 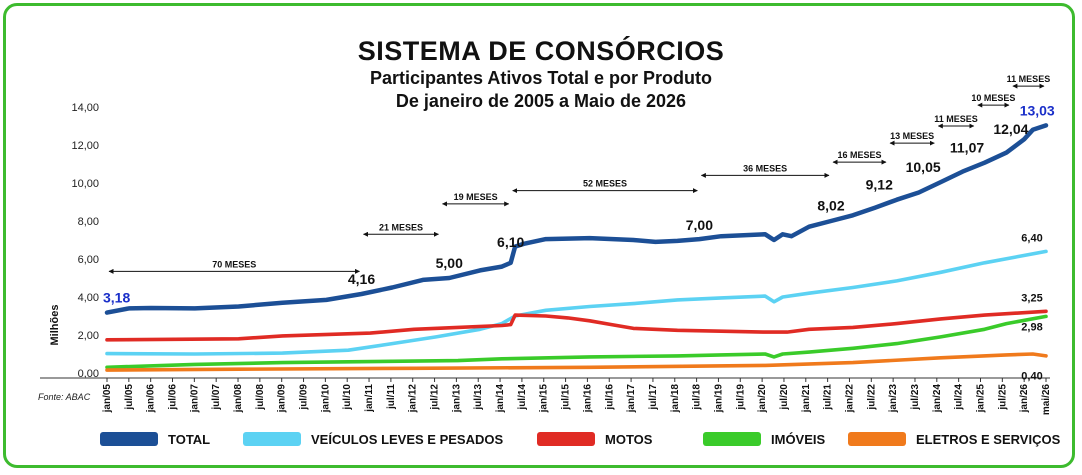 I want to click on period-label: 70 MESES, so click(x=234, y=264).